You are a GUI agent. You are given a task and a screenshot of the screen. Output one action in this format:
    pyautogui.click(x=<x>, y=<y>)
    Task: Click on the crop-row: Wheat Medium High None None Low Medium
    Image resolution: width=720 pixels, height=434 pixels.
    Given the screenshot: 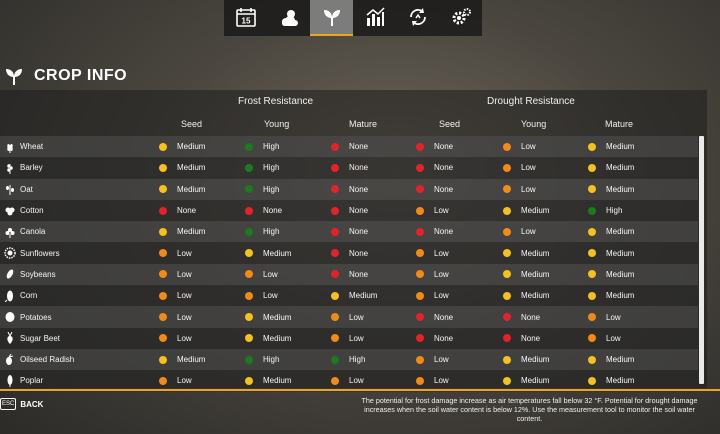 What is the action you would take?
    pyautogui.click(x=349, y=147)
    